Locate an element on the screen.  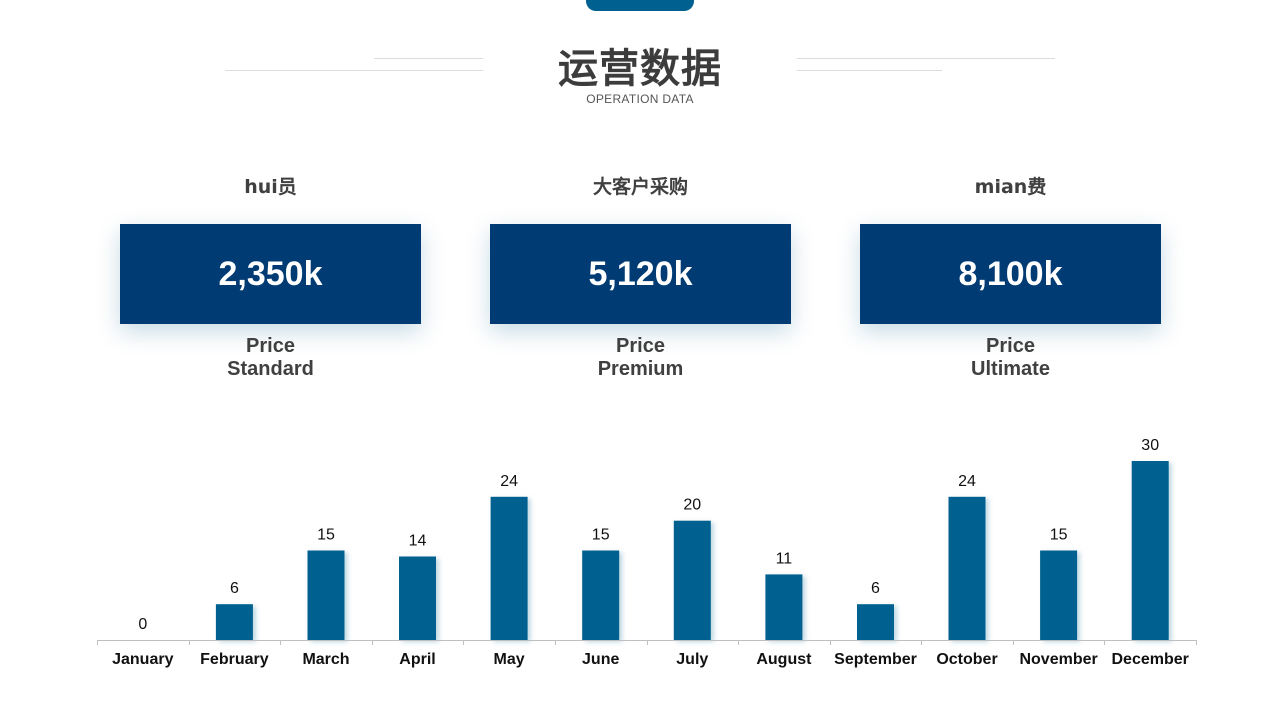
card-title: 大客户采购 is located at coordinates (640, 187).